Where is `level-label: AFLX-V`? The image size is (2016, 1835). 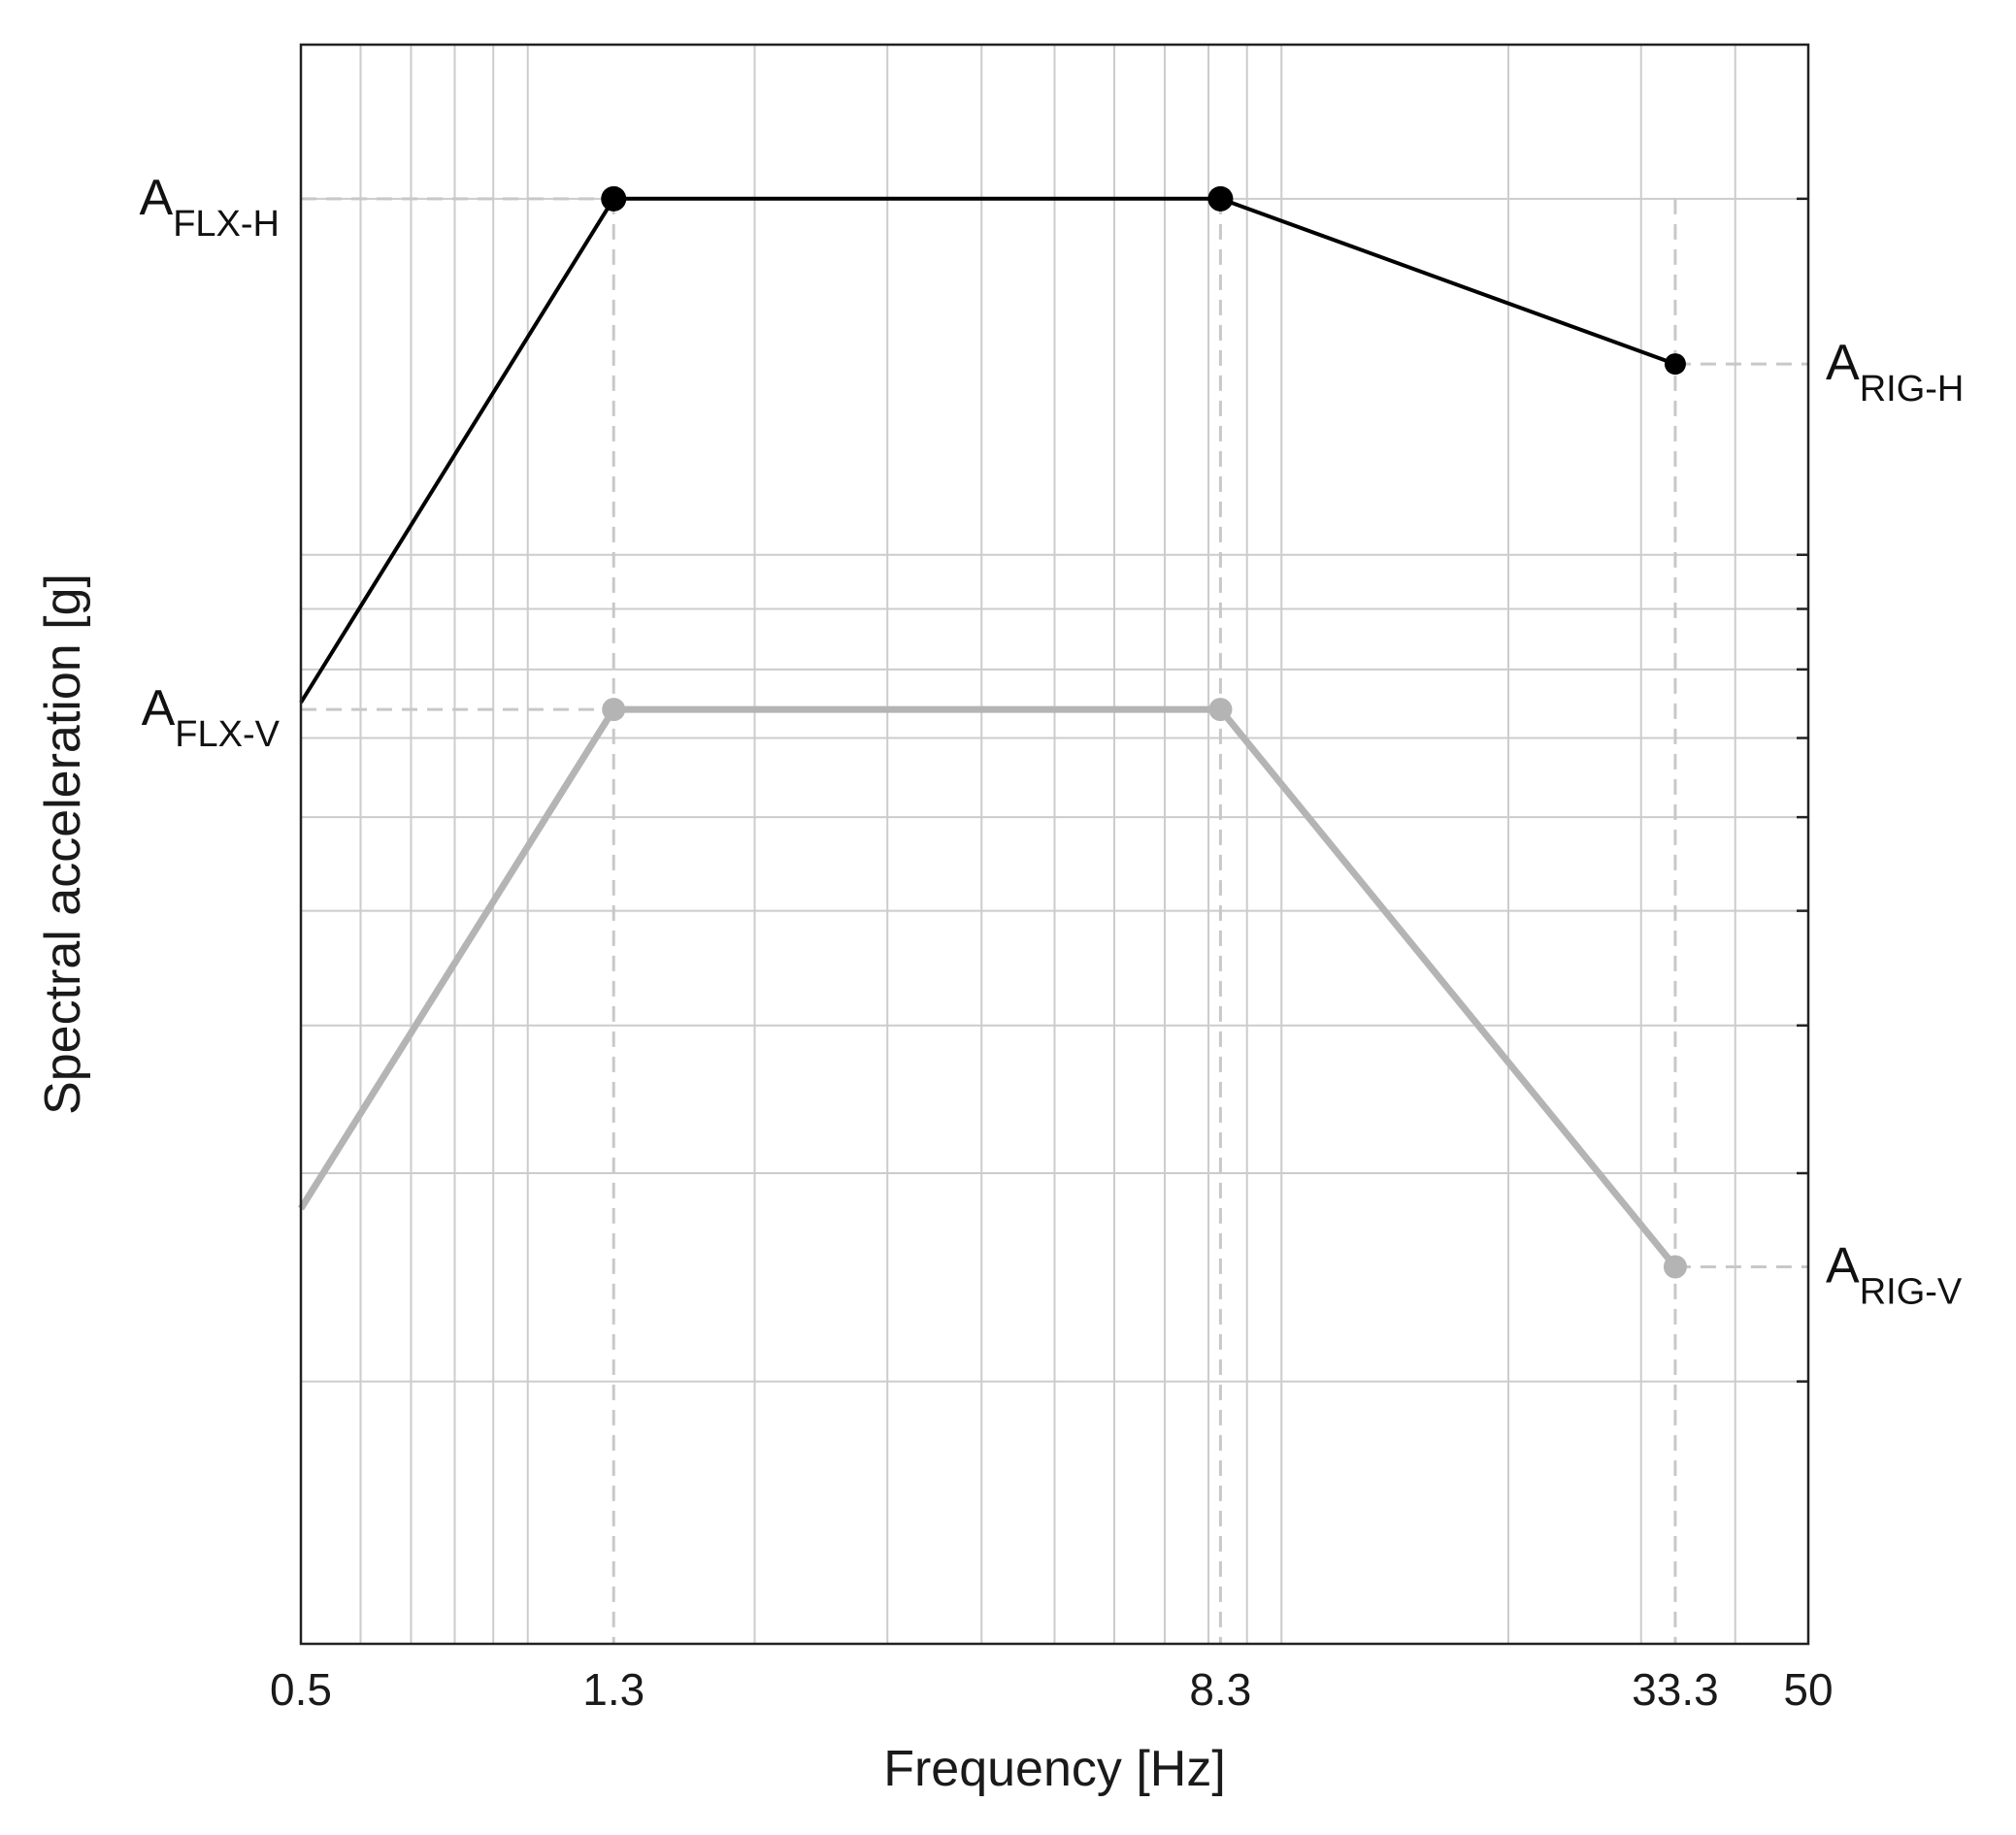 level-label: AFLX-V is located at coordinates (211, 717).